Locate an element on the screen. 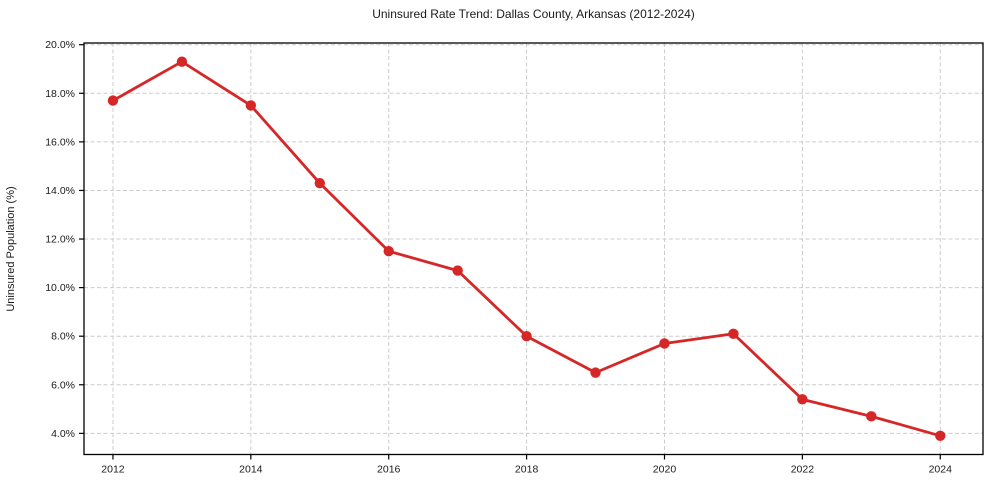 The width and height of the screenshot is (989, 490). y-tick-label: 18.0% is located at coordinates (60, 94).